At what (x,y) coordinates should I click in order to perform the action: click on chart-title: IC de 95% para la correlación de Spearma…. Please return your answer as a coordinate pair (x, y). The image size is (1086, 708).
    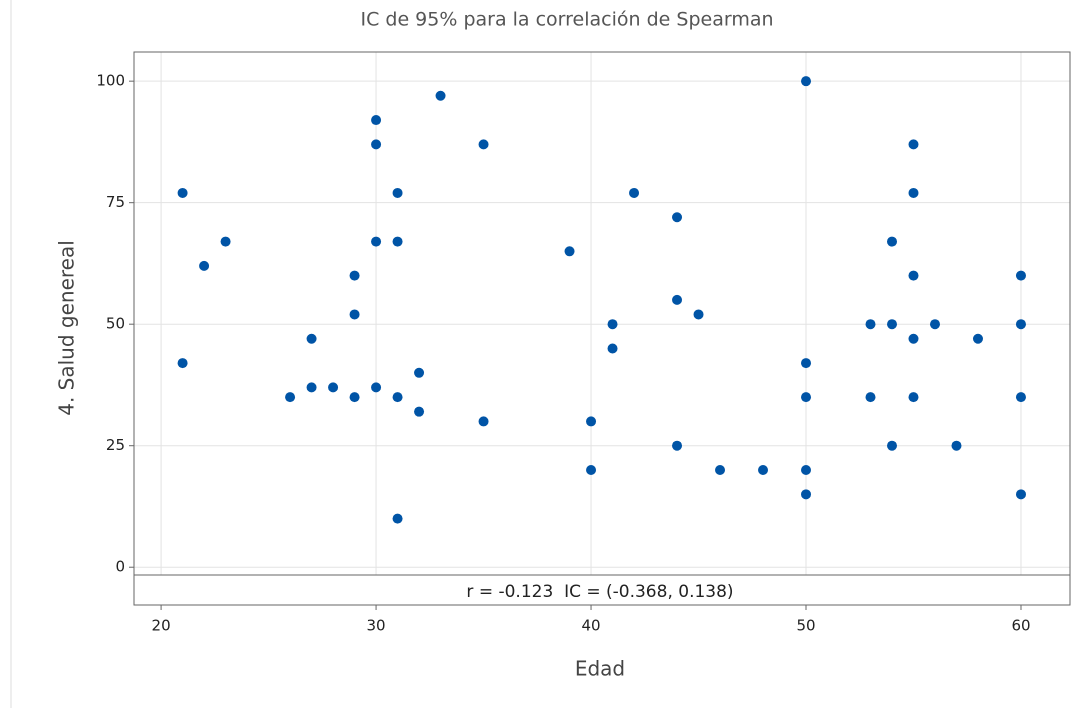
    Looking at the image, I should click on (566, 20).